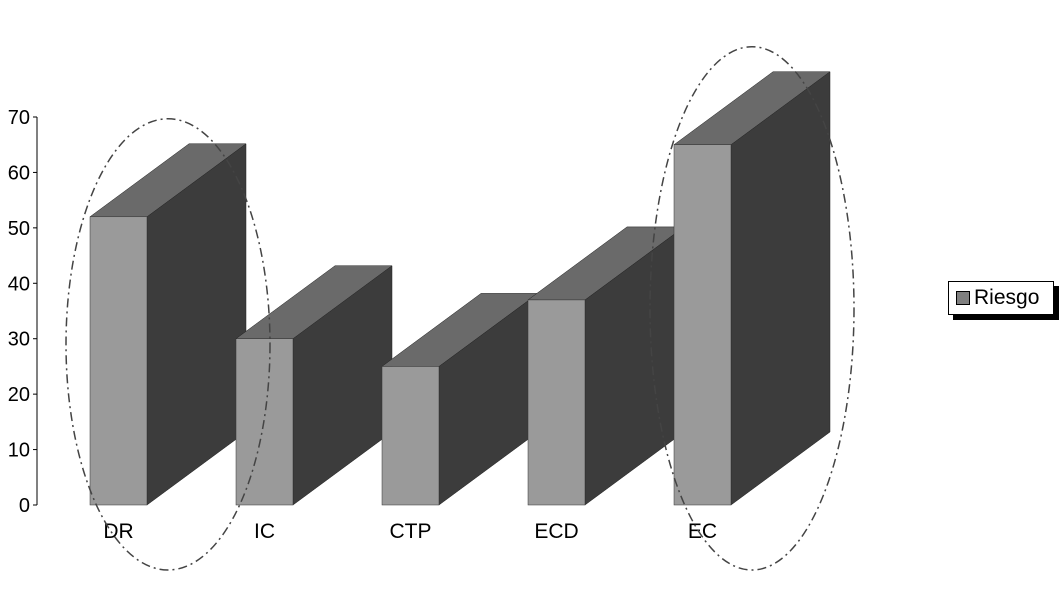 This screenshot has width=1063, height=599. I want to click on bar-ecd, so click(606, 366).